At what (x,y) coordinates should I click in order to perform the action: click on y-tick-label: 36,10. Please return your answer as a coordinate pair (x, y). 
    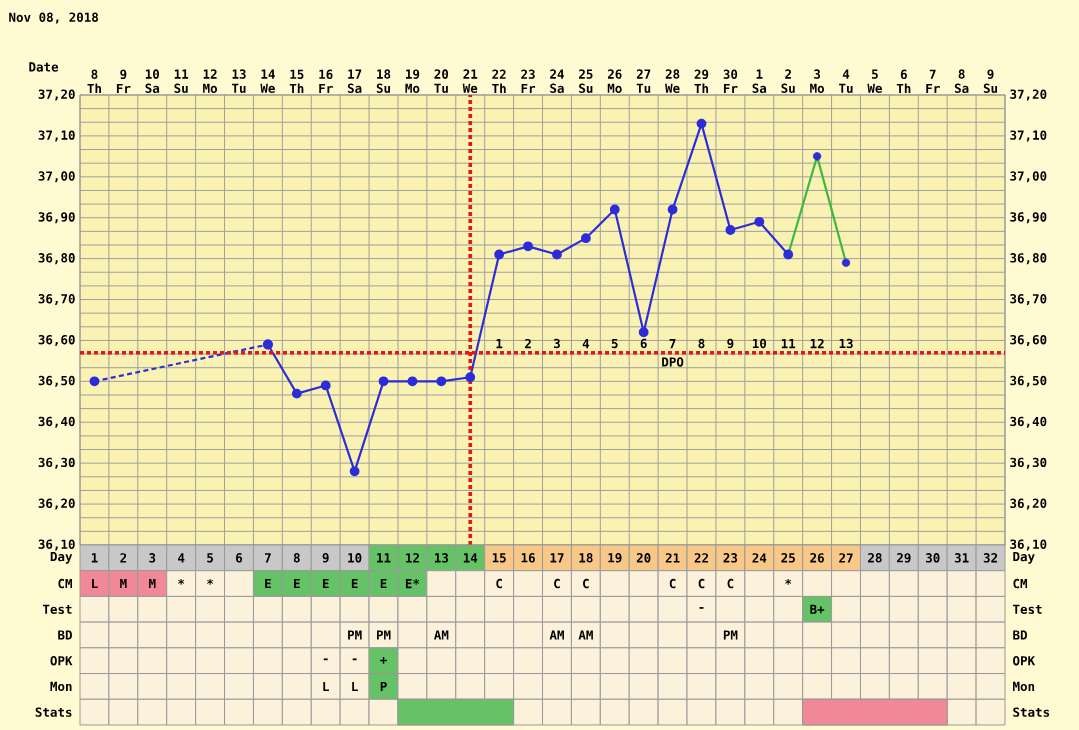
    Looking at the image, I should click on (56, 545).